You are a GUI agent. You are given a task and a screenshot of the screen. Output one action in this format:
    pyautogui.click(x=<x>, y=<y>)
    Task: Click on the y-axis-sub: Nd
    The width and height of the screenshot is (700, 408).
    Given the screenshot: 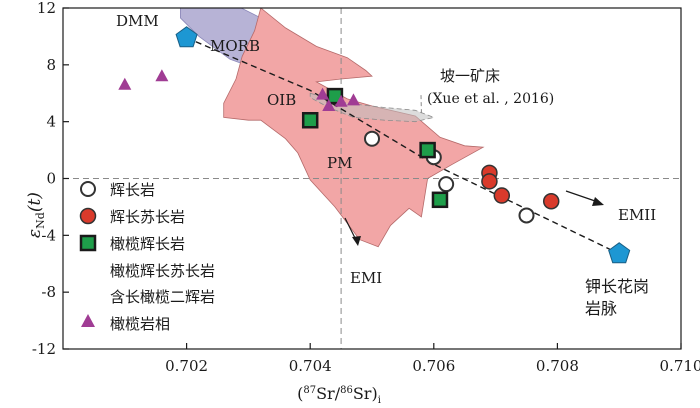 What is the action you would take?
    pyautogui.click(x=40, y=220)
    